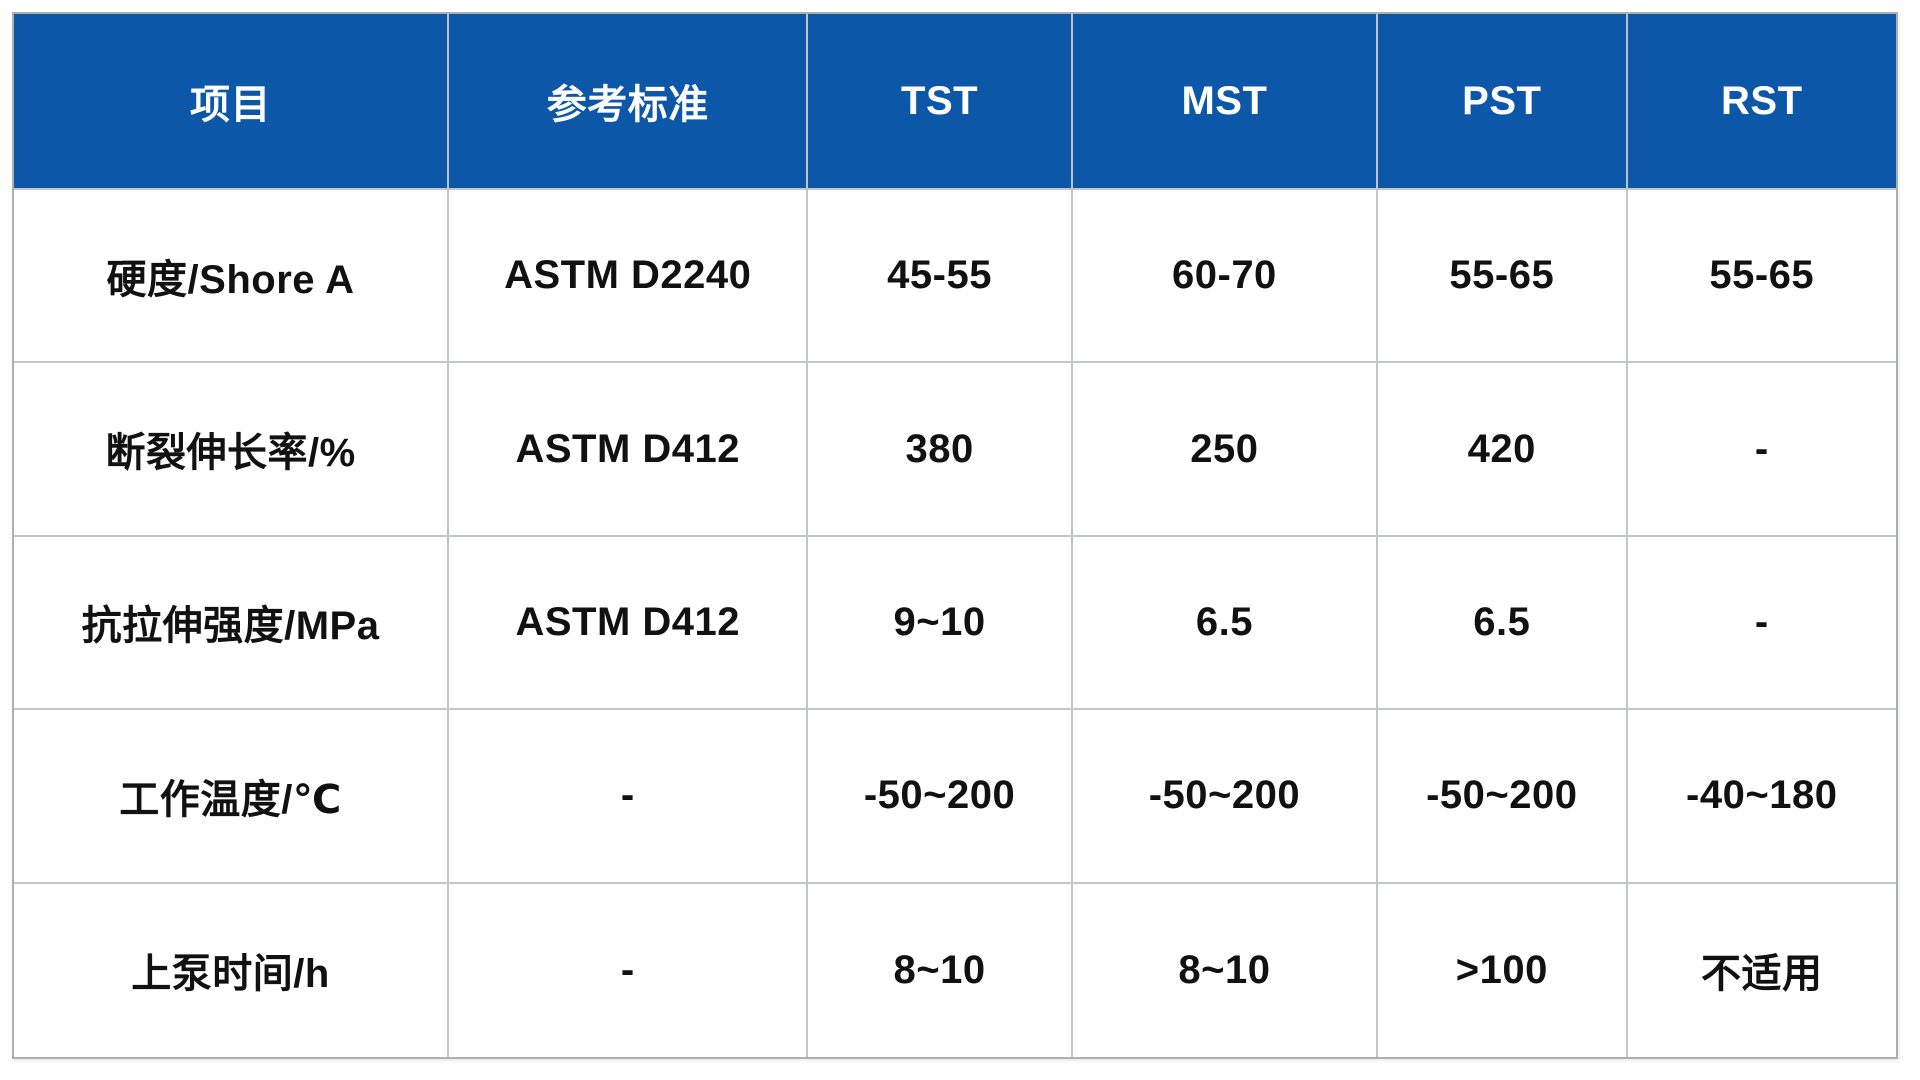 The image size is (1920, 1080). I want to click on header-cell-rst: RST, so click(1761, 102).